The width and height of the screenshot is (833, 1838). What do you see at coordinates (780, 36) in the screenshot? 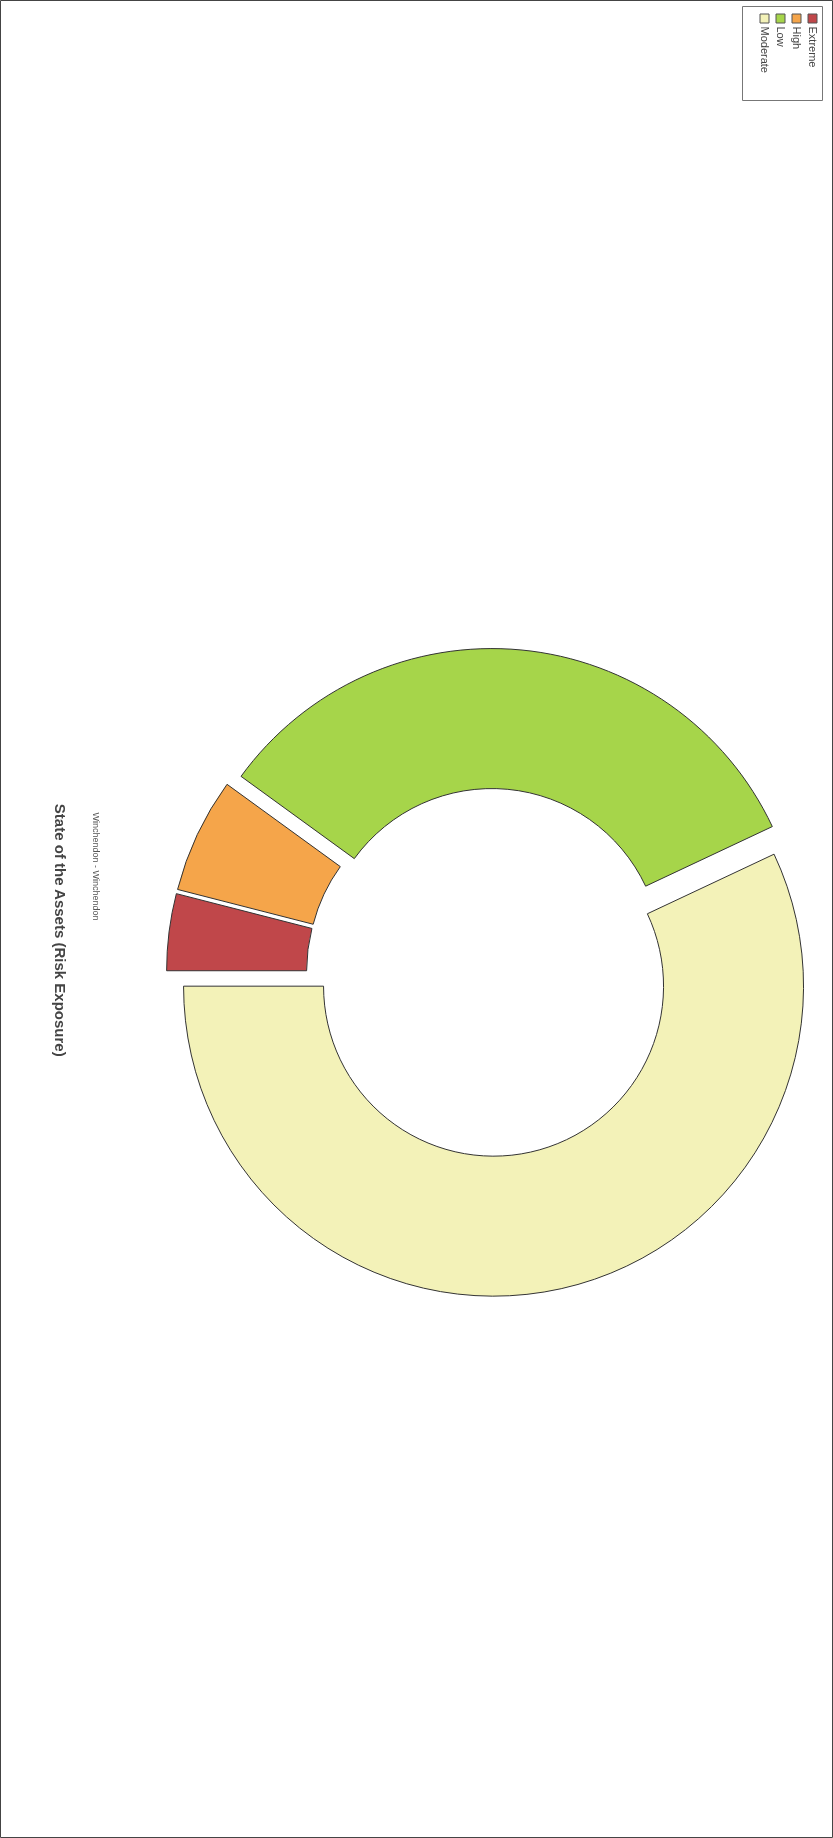
I see `legend-label: Low` at bounding box center [780, 36].